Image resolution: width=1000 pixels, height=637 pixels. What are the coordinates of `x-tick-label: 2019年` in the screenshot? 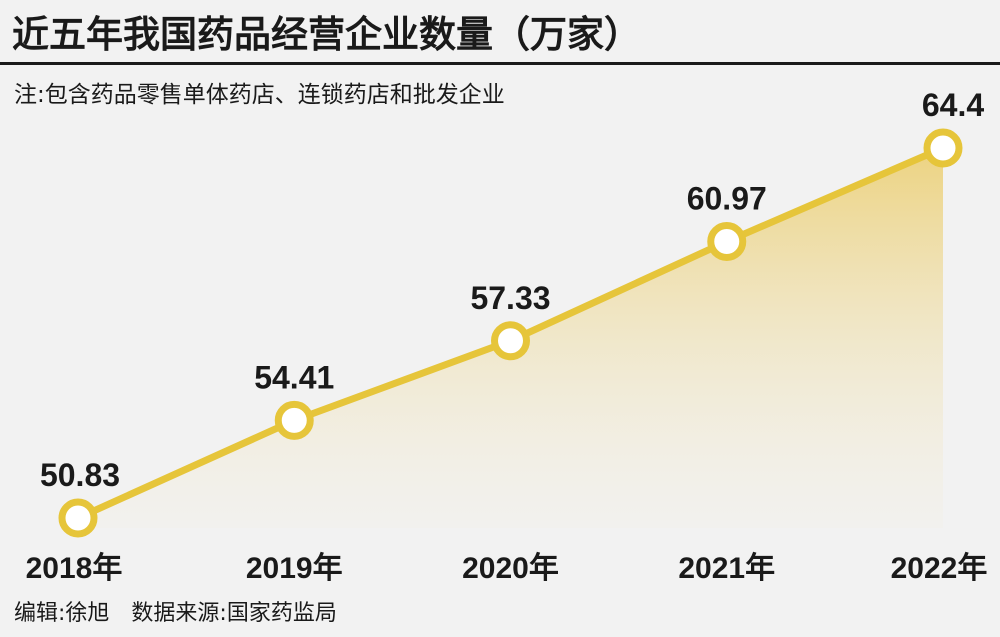 It's located at (294, 568).